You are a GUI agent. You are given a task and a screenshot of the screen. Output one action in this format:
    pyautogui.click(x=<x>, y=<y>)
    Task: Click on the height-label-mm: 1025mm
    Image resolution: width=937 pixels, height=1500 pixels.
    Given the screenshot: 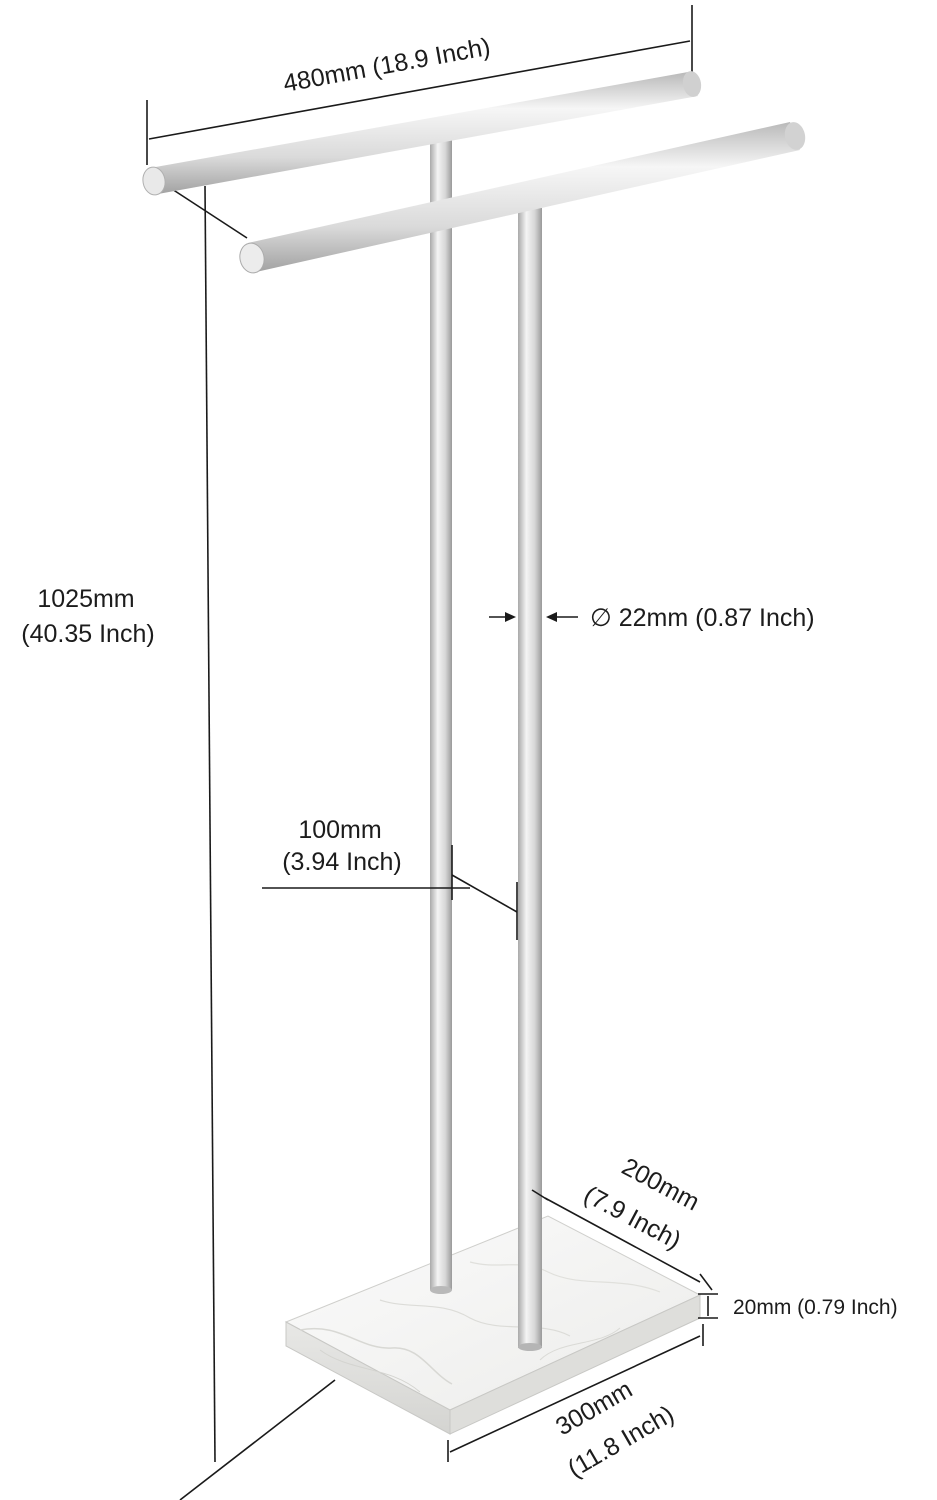 What is the action you would take?
    pyautogui.click(x=85, y=599)
    